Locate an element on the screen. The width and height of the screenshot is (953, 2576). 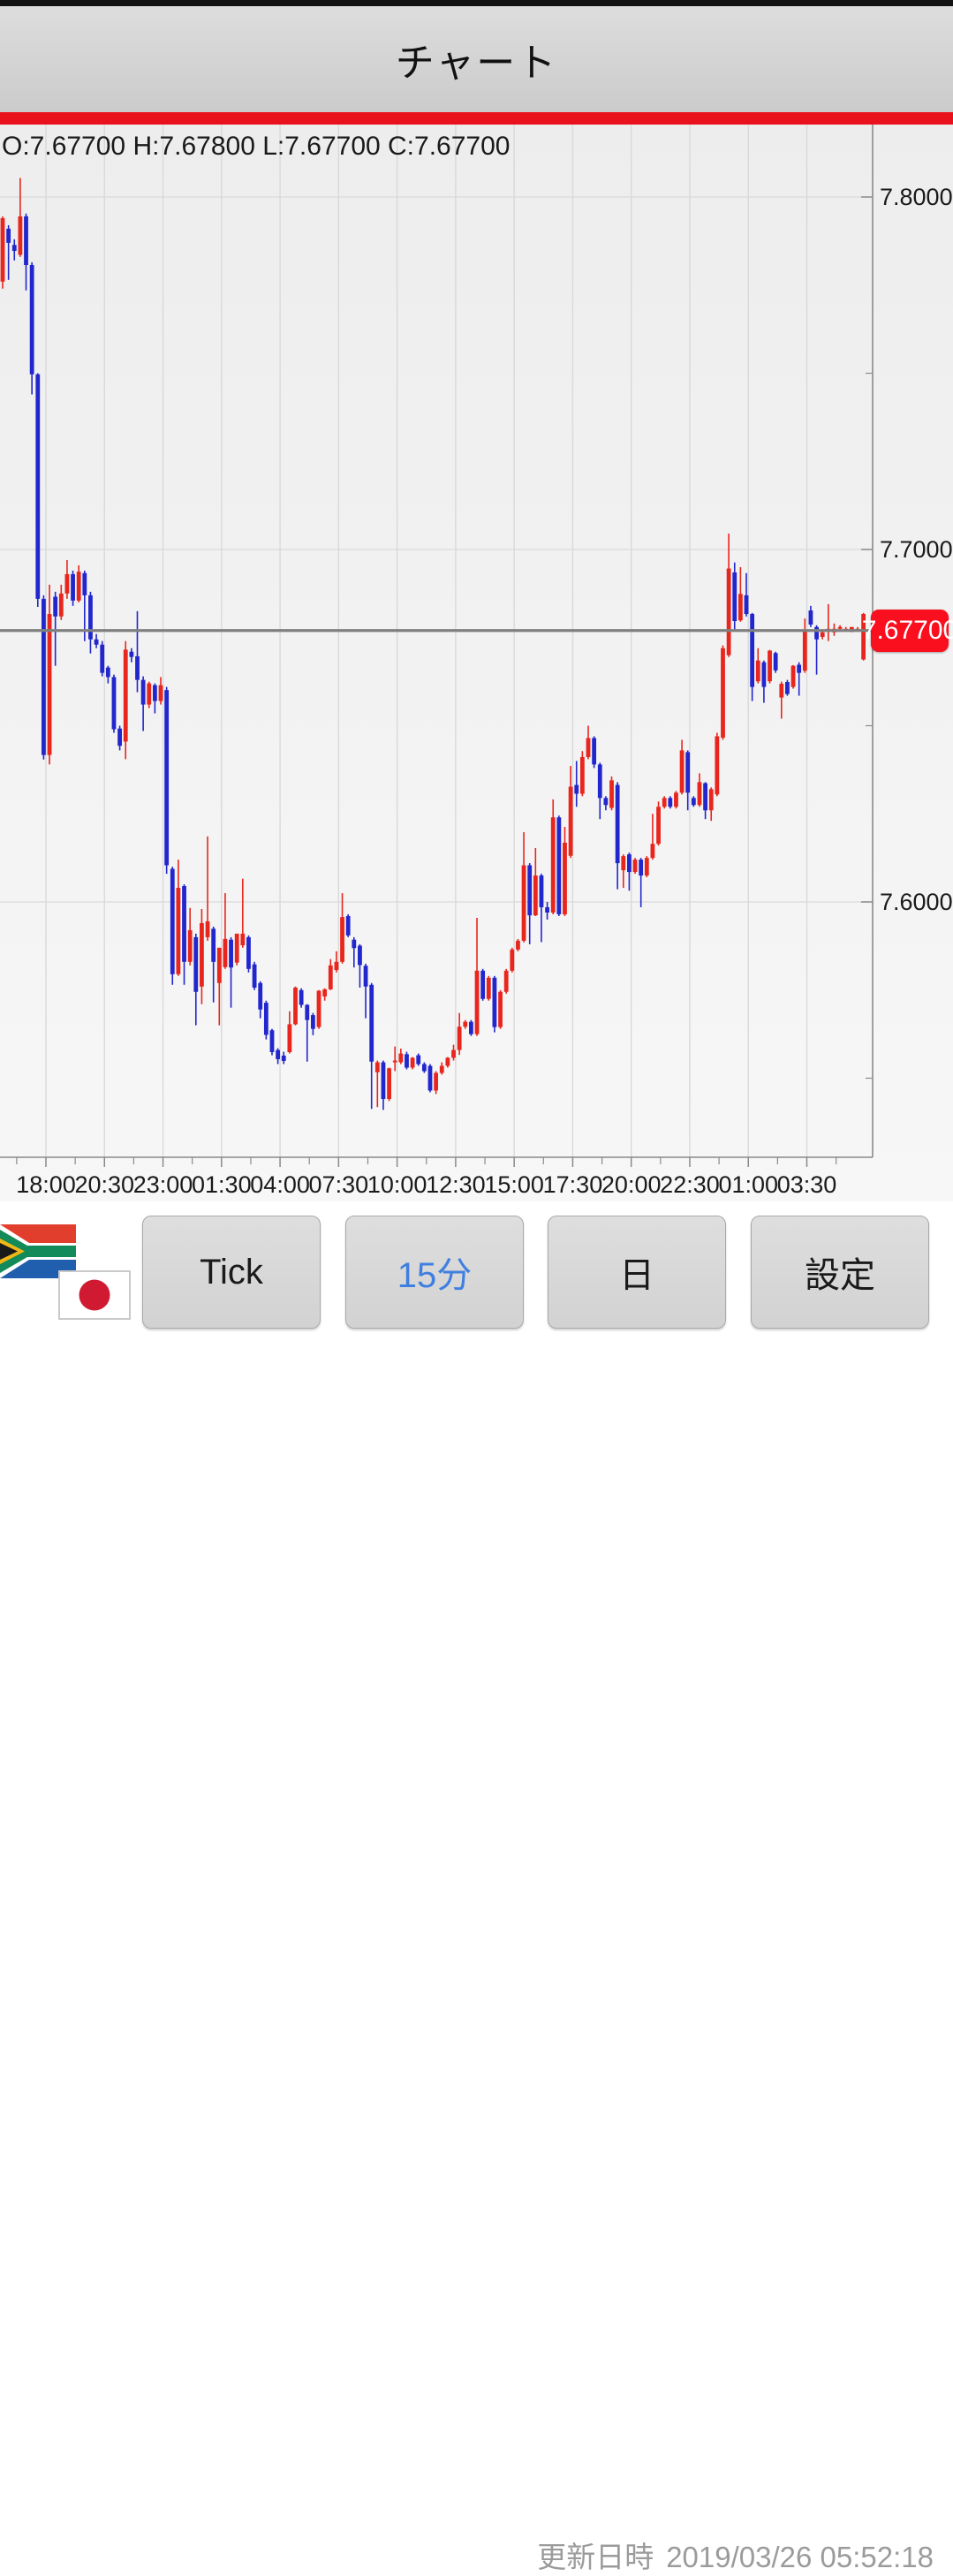
y-axis-label: 7.70000 is located at coordinates (917, 549).